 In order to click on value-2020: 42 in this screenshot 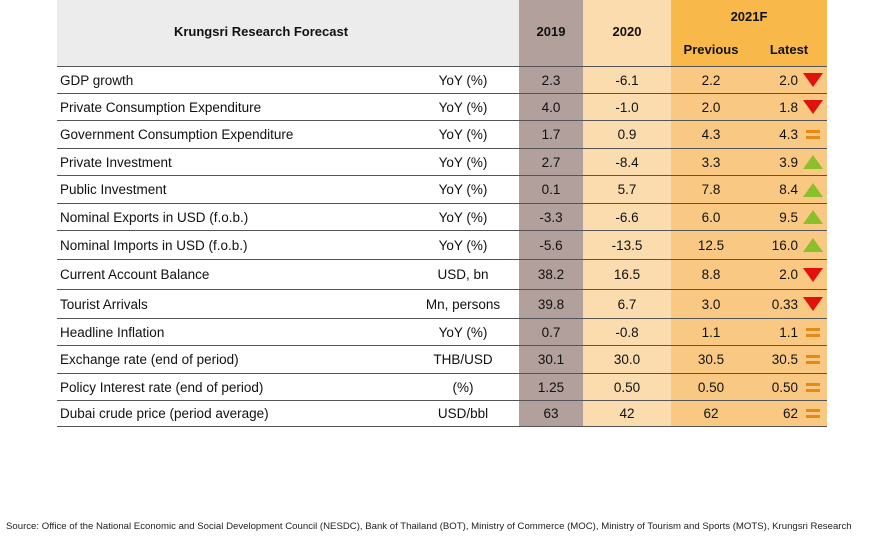, I will do `click(627, 413)`.